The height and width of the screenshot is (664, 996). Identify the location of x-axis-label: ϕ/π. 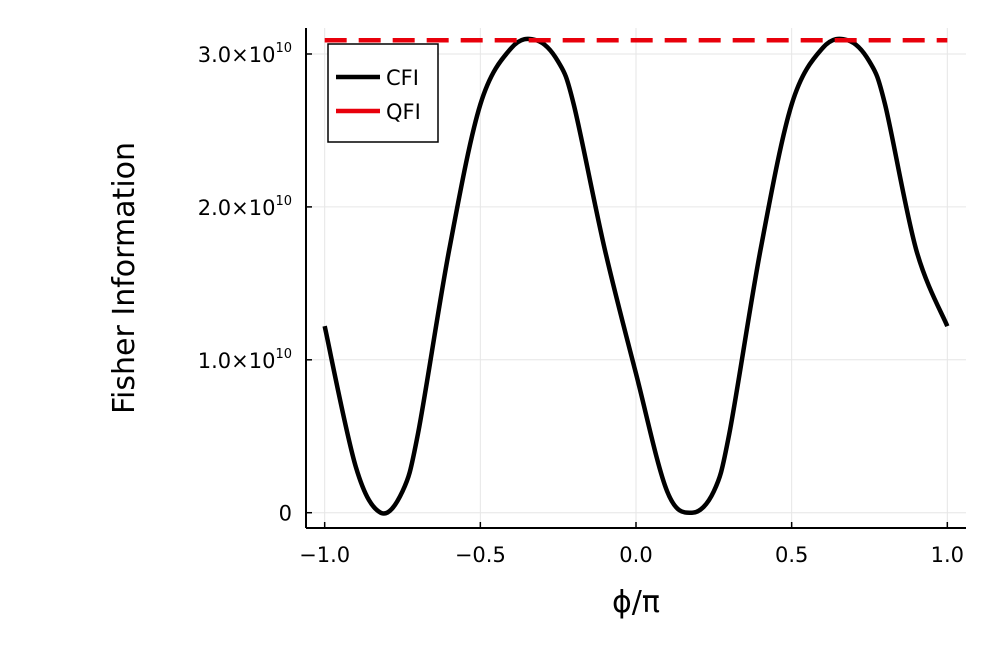
(636, 602).